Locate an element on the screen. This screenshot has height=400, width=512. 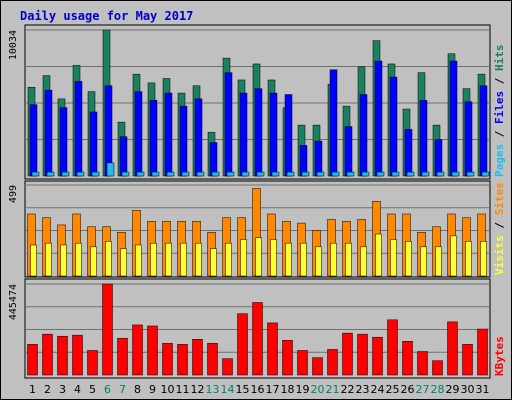
xtick-label-day-18: 18 is located at coordinates (288, 389).